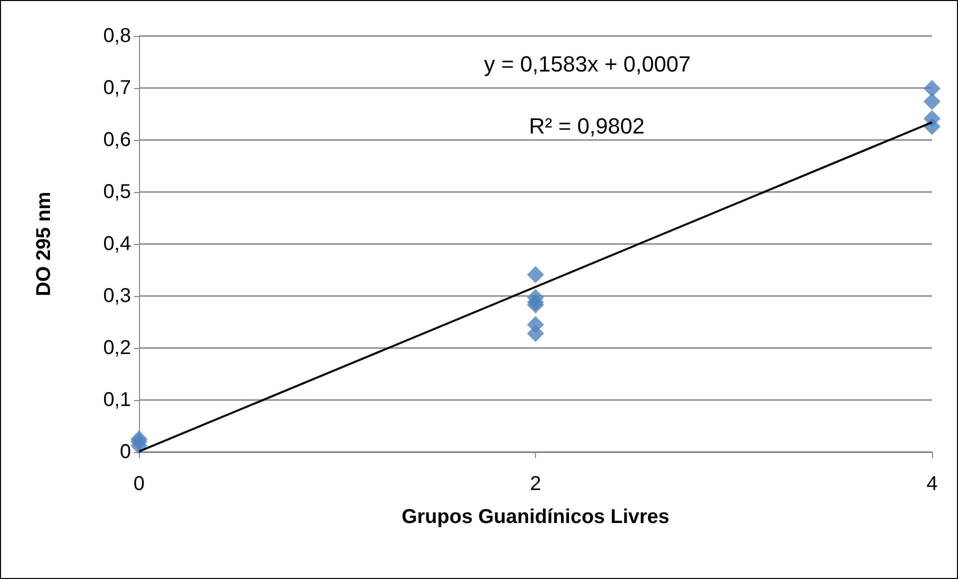 The width and height of the screenshot is (958, 579). I want to click on x-tick-label: 0, so click(139, 484).